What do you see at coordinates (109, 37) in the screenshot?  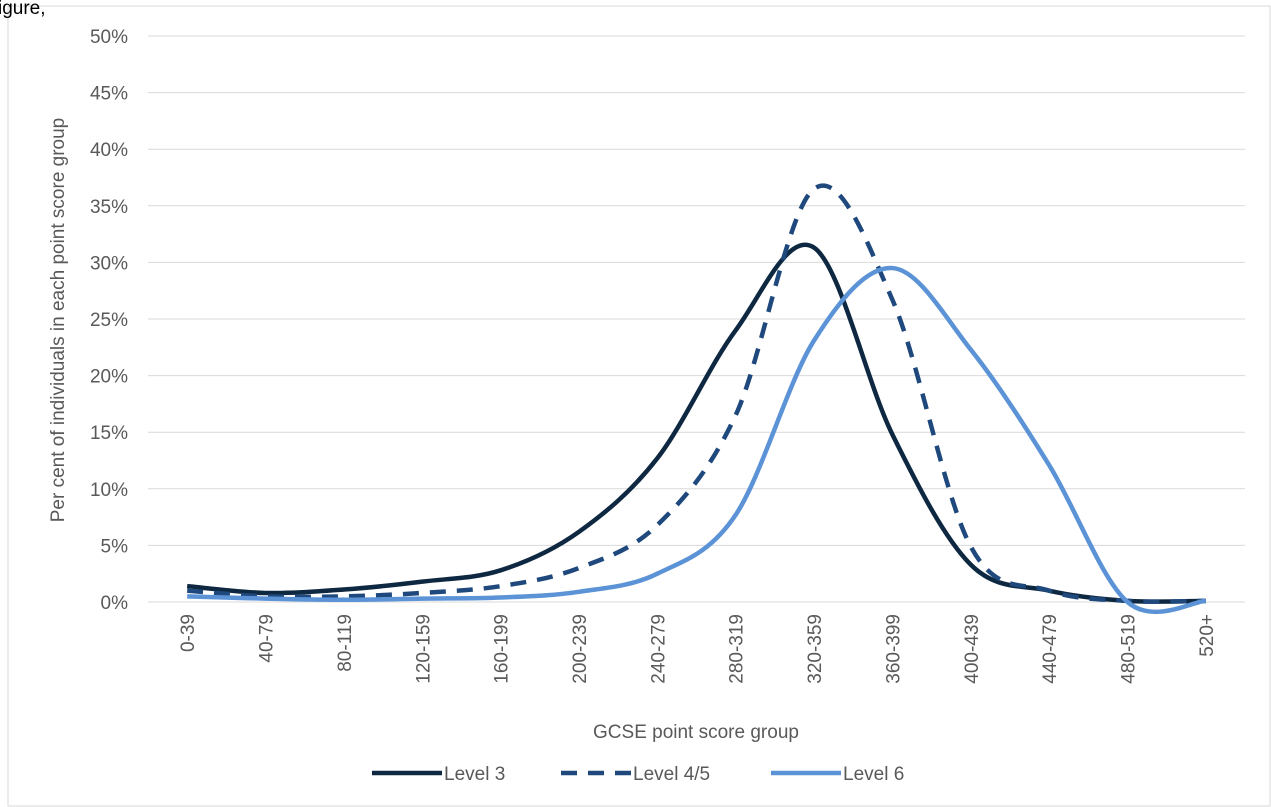 I see `y-tick-label: 50%` at bounding box center [109, 37].